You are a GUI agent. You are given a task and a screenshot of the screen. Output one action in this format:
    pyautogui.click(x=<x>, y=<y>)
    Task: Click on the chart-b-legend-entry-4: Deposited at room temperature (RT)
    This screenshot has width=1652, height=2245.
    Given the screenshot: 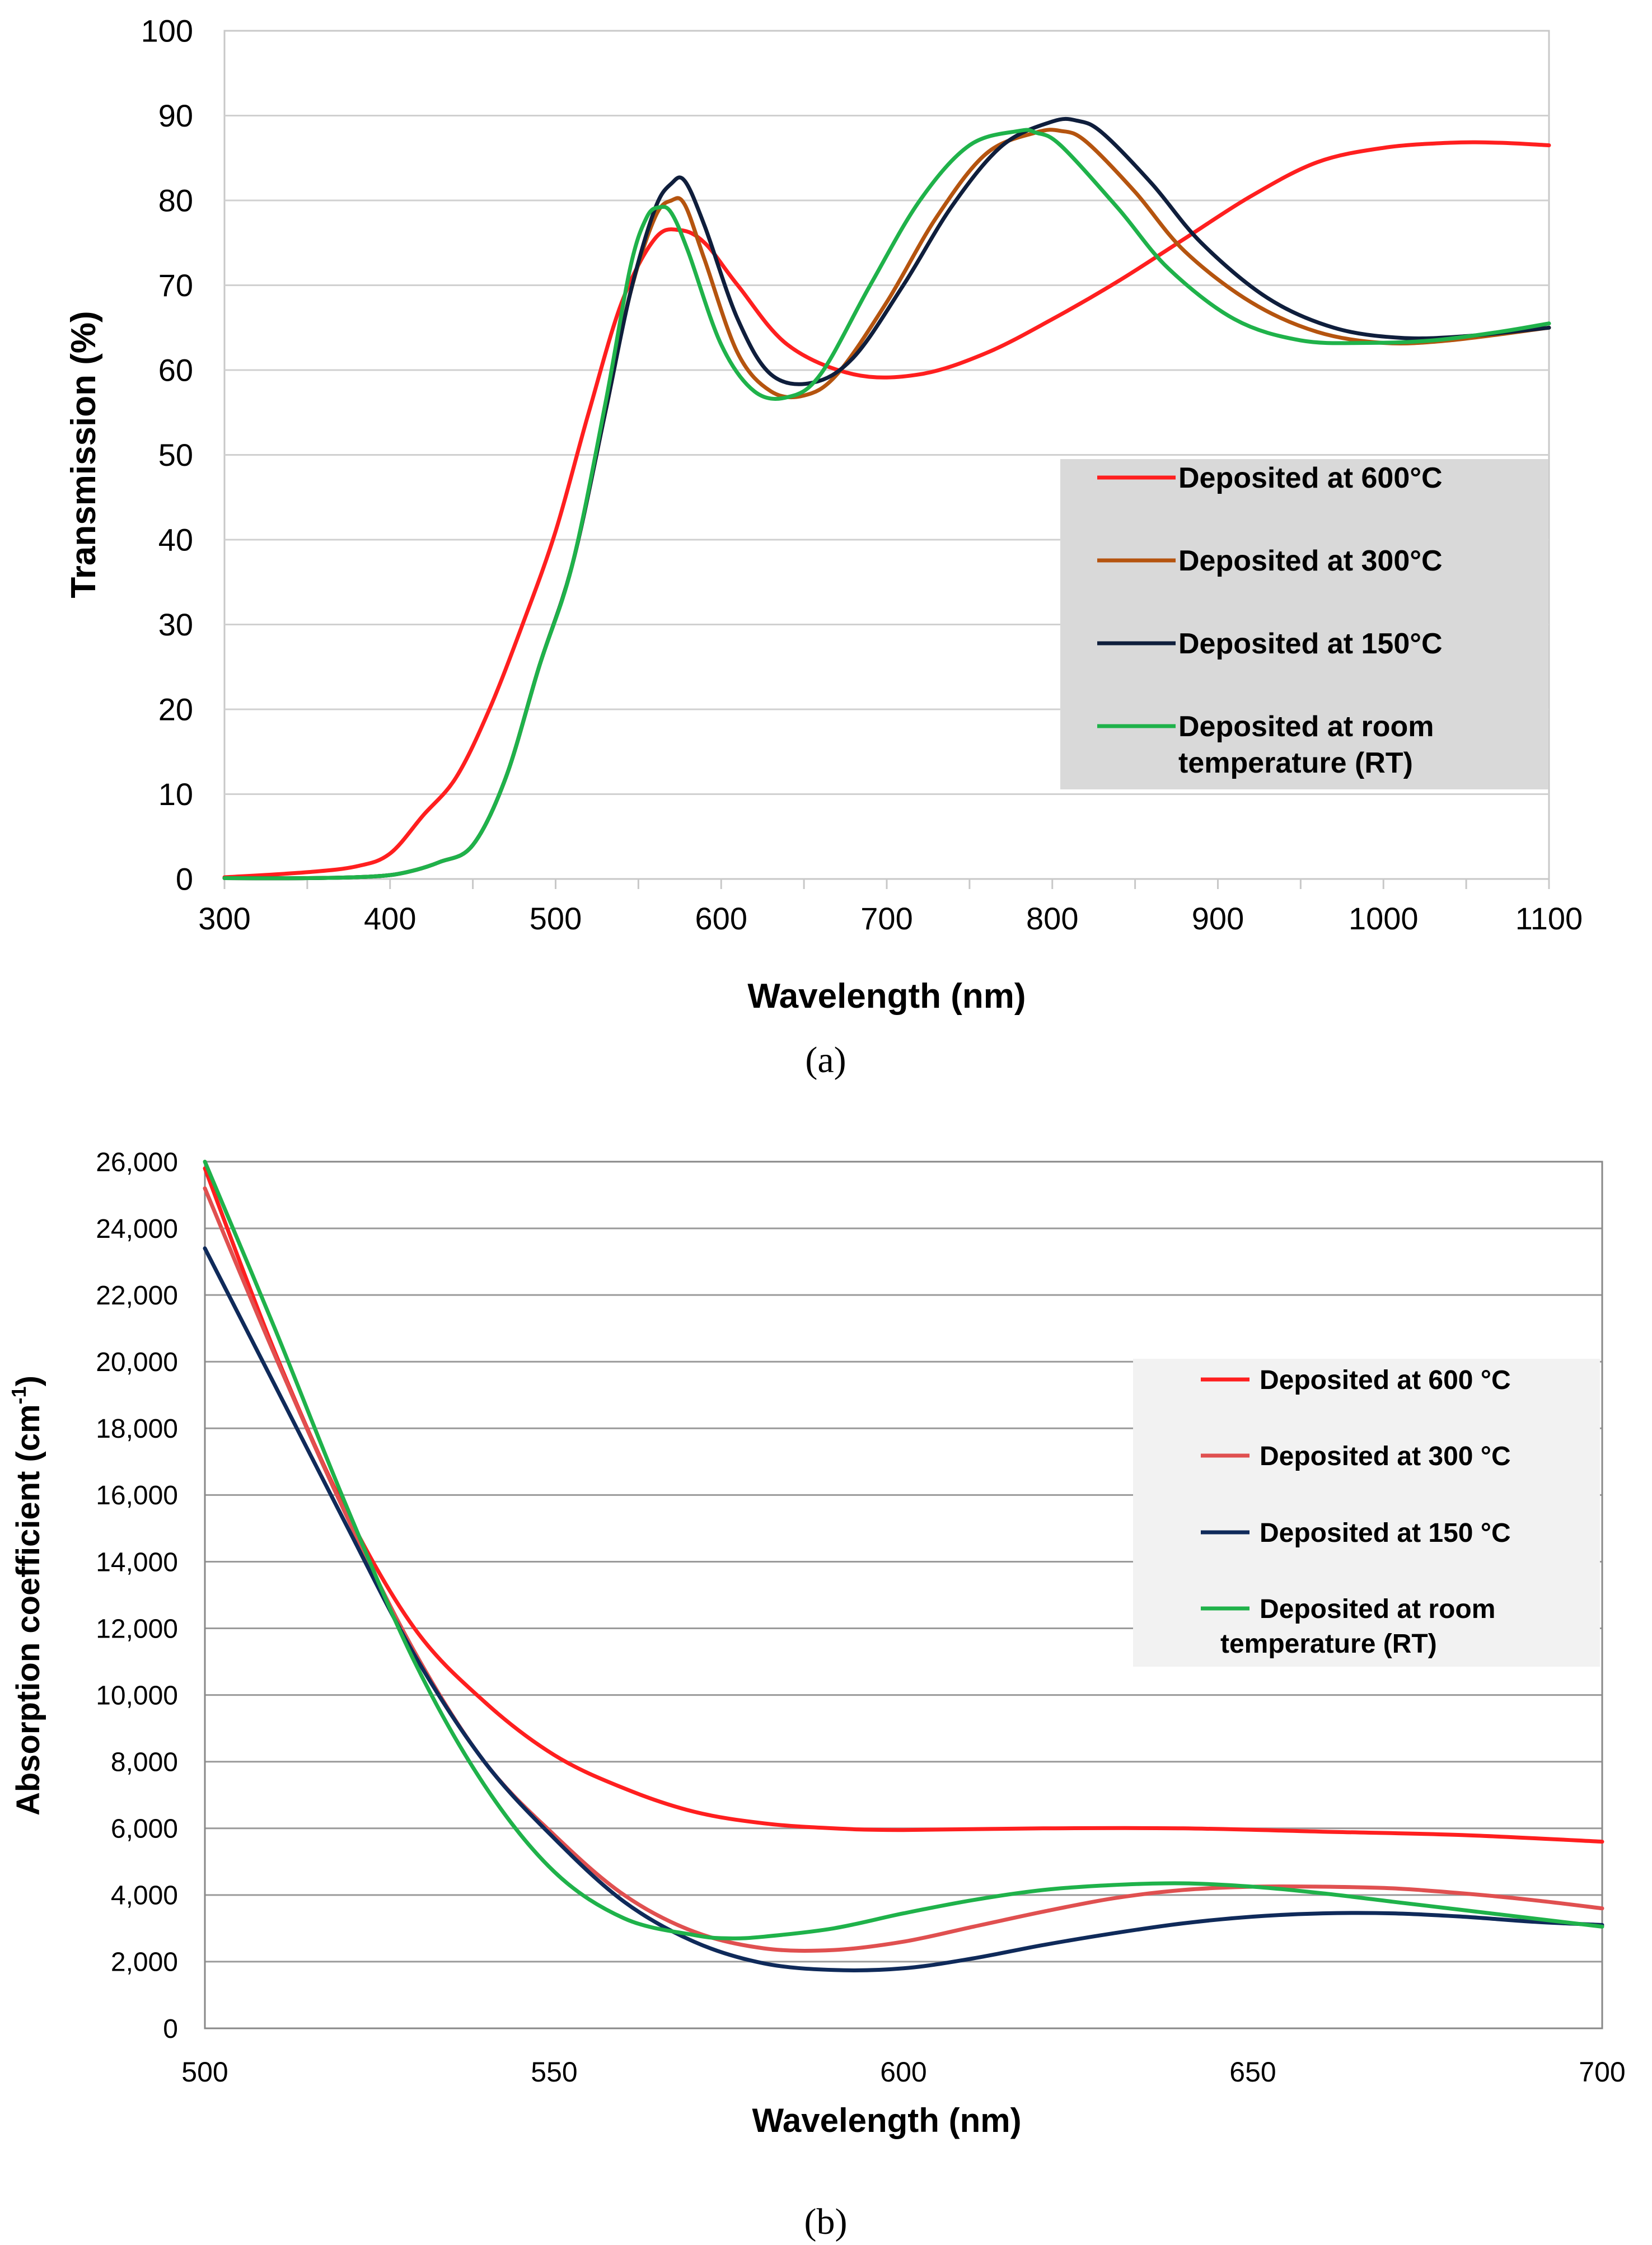 What is the action you would take?
    pyautogui.click(x=1348, y=1627)
    